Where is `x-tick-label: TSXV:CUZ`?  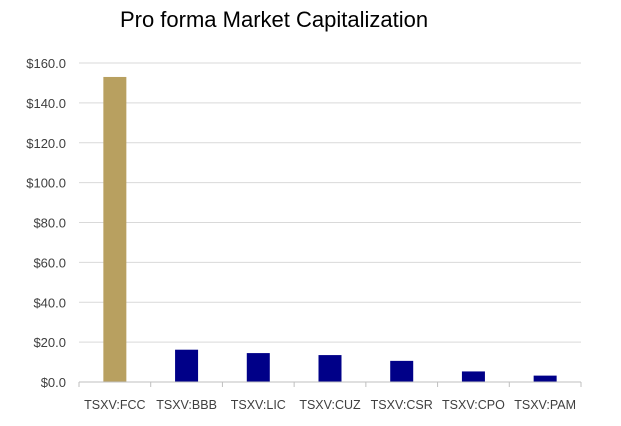
x-tick-label: TSXV:CUZ is located at coordinates (330, 405).